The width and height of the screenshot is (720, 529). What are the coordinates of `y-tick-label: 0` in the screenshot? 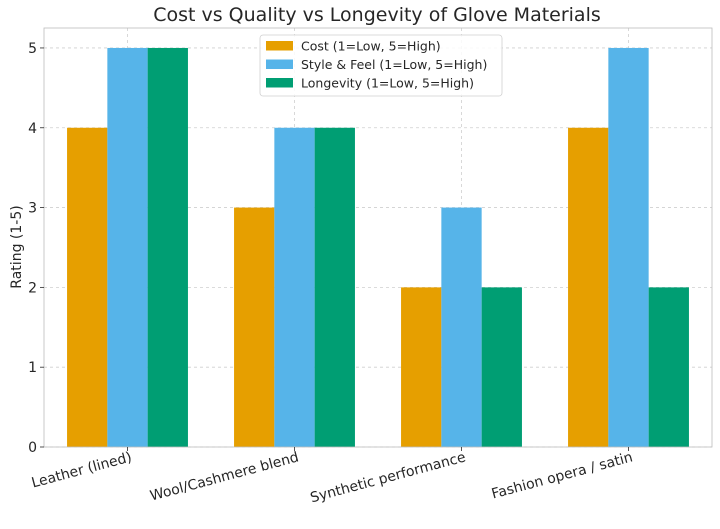 It's located at (32, 448).